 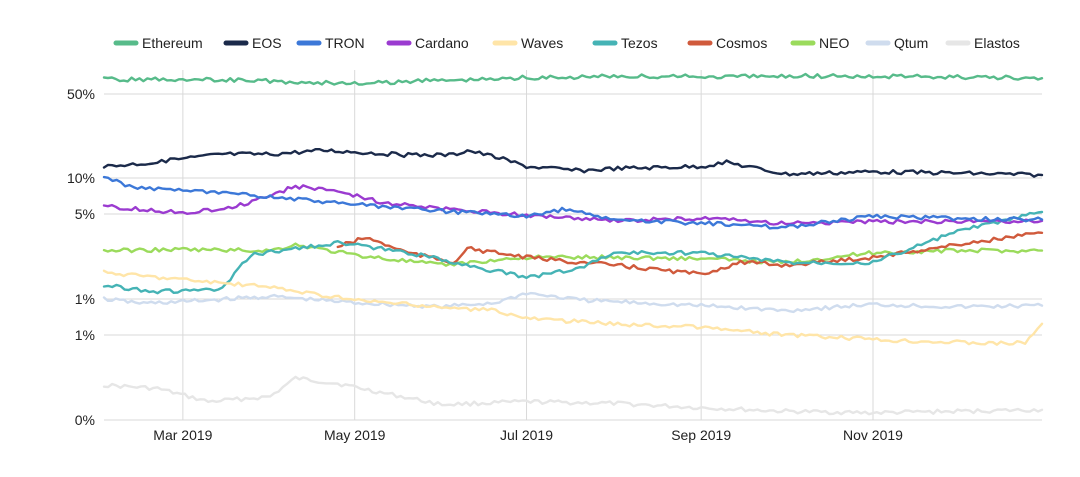 What do you see at coordinates (81, 257) in the screenshot?
I see `y-axis-ticks: 0% 1% 1% 5% 10% 50%` at bounding box center [81, 257].